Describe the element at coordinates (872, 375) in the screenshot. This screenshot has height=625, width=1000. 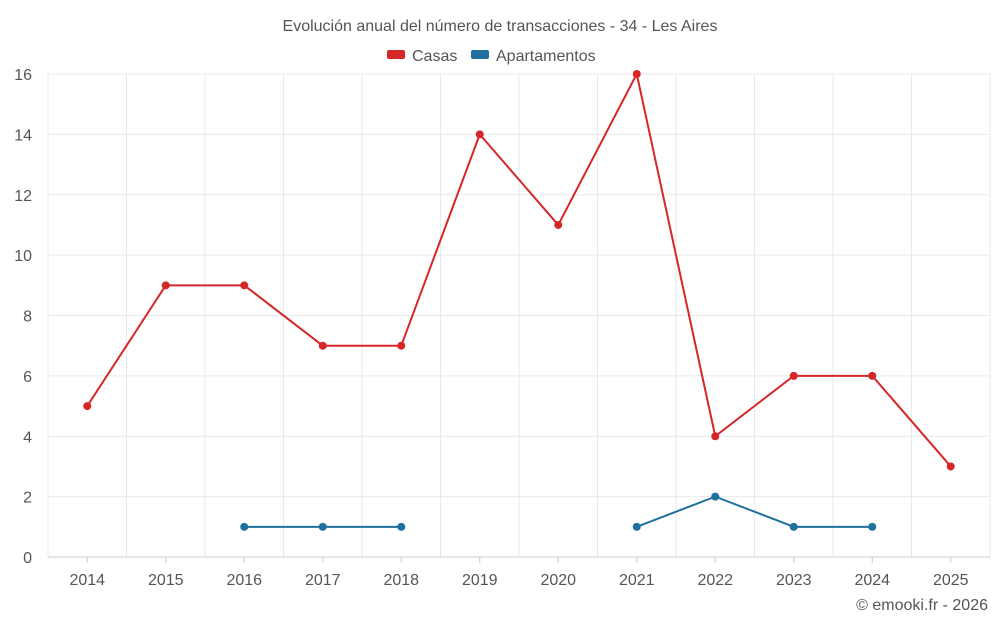
I see `data-point-casas-2024` at that location.